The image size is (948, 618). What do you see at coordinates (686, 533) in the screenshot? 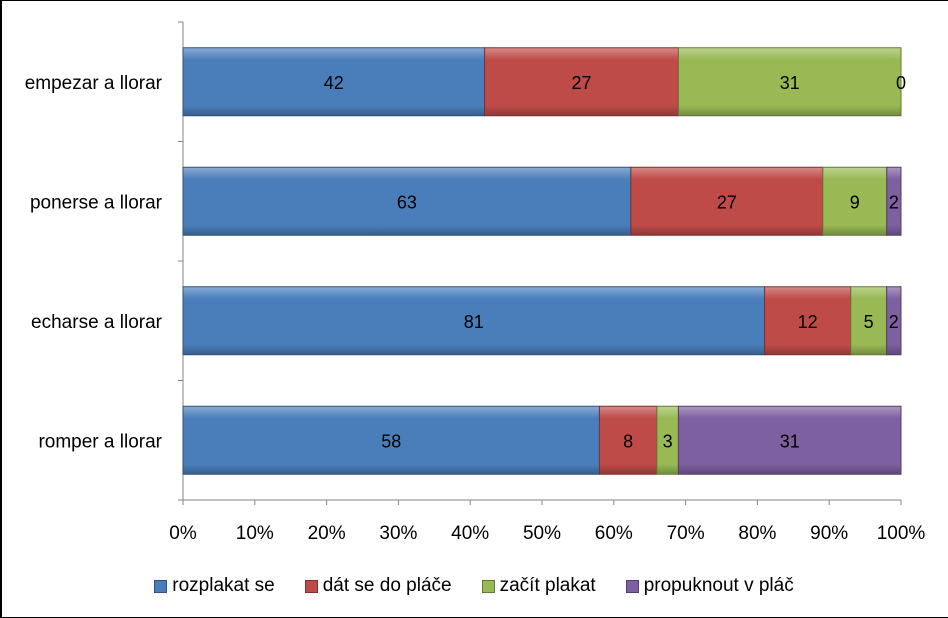
I see `x-tick-label: 70%` at bounding box center [686, 533].